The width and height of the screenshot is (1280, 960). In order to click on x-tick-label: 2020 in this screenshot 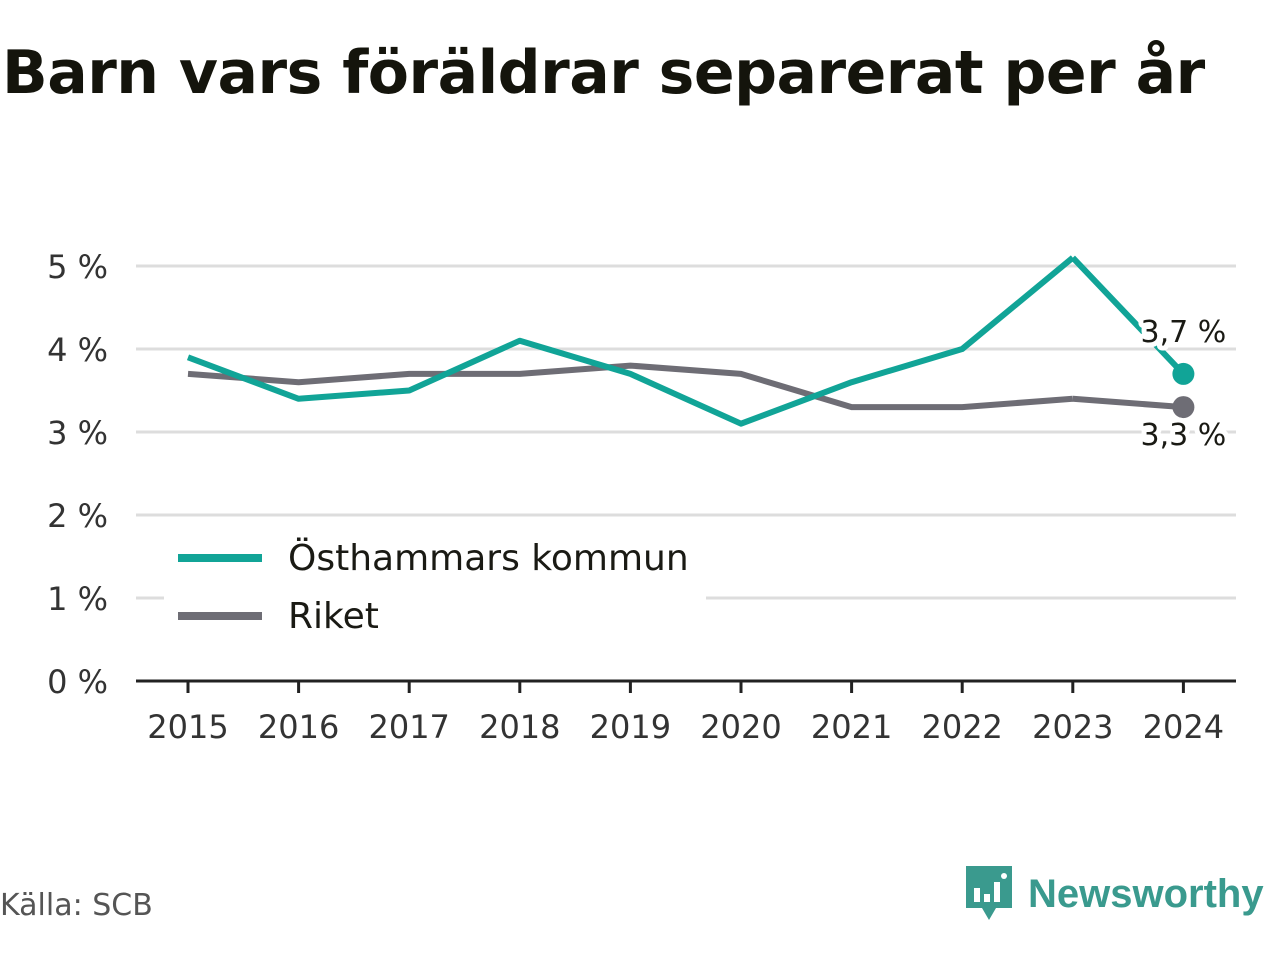, I will do `click(740, 727)`.